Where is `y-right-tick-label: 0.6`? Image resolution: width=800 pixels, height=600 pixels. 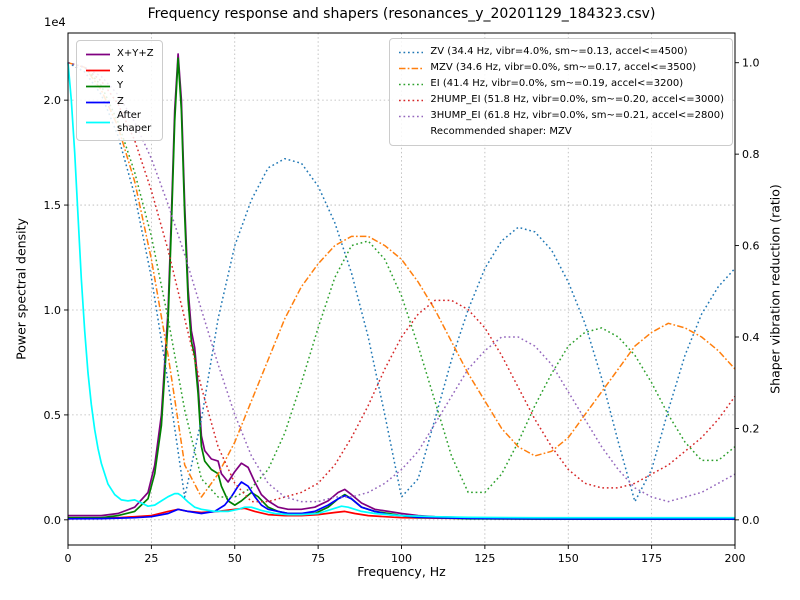 y-right-tick-label: 0.6 is located at coordinates (751, 246).